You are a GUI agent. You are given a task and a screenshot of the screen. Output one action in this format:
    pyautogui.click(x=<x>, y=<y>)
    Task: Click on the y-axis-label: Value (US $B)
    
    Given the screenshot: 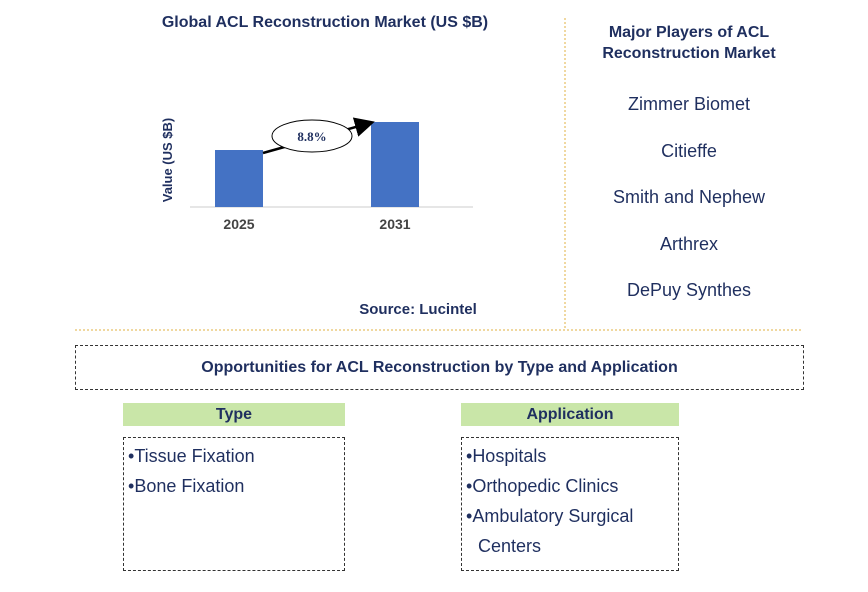 What is the action you would take?
    pyautogui.click(x=167, y=160)
    